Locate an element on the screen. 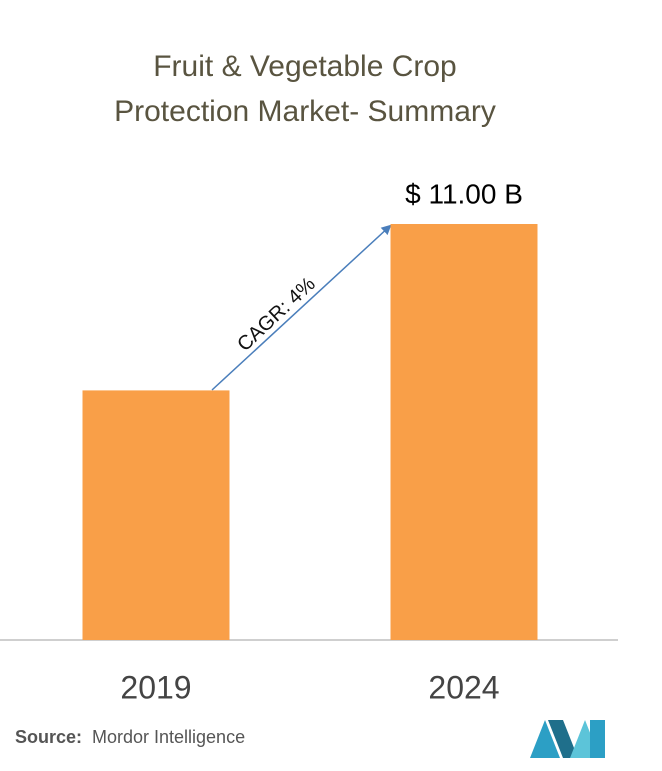 This screenshot has width=662, height=771. source-label: Source: is located at coordinates (48, 737).